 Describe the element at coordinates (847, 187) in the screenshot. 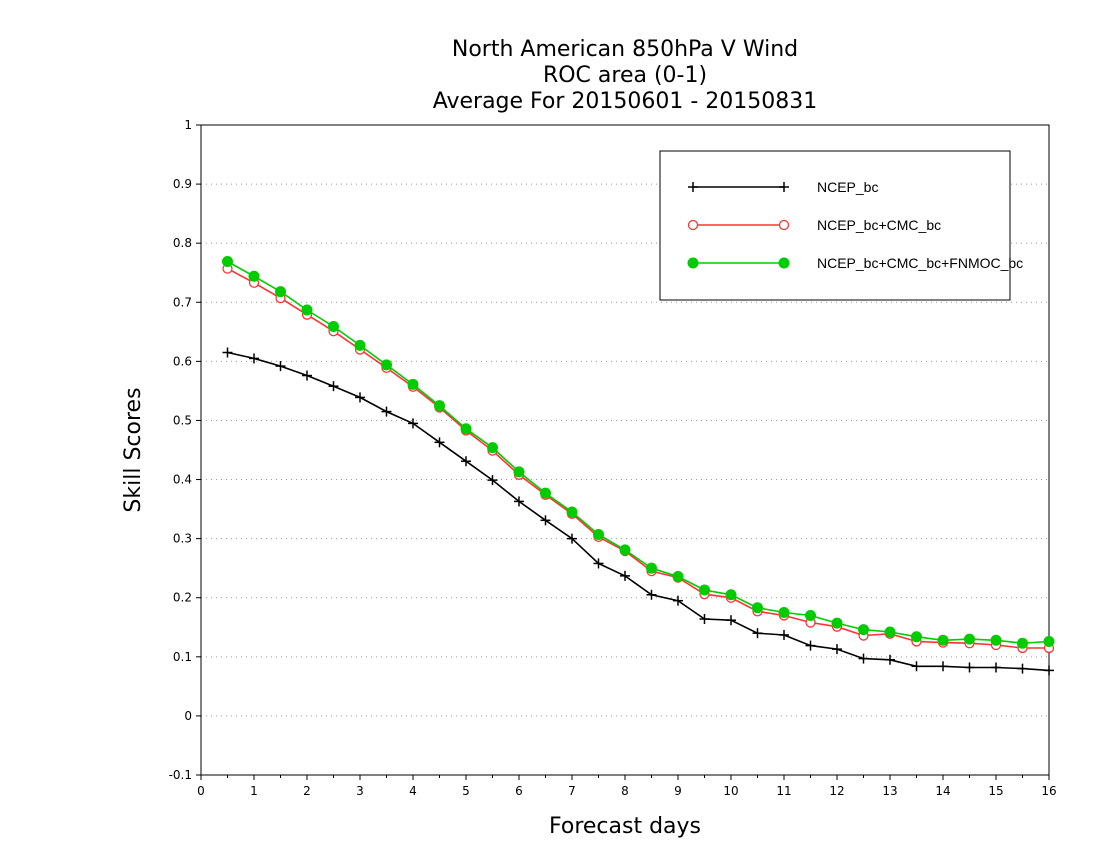

I see `legend-label: NCEP_bc` at that location.